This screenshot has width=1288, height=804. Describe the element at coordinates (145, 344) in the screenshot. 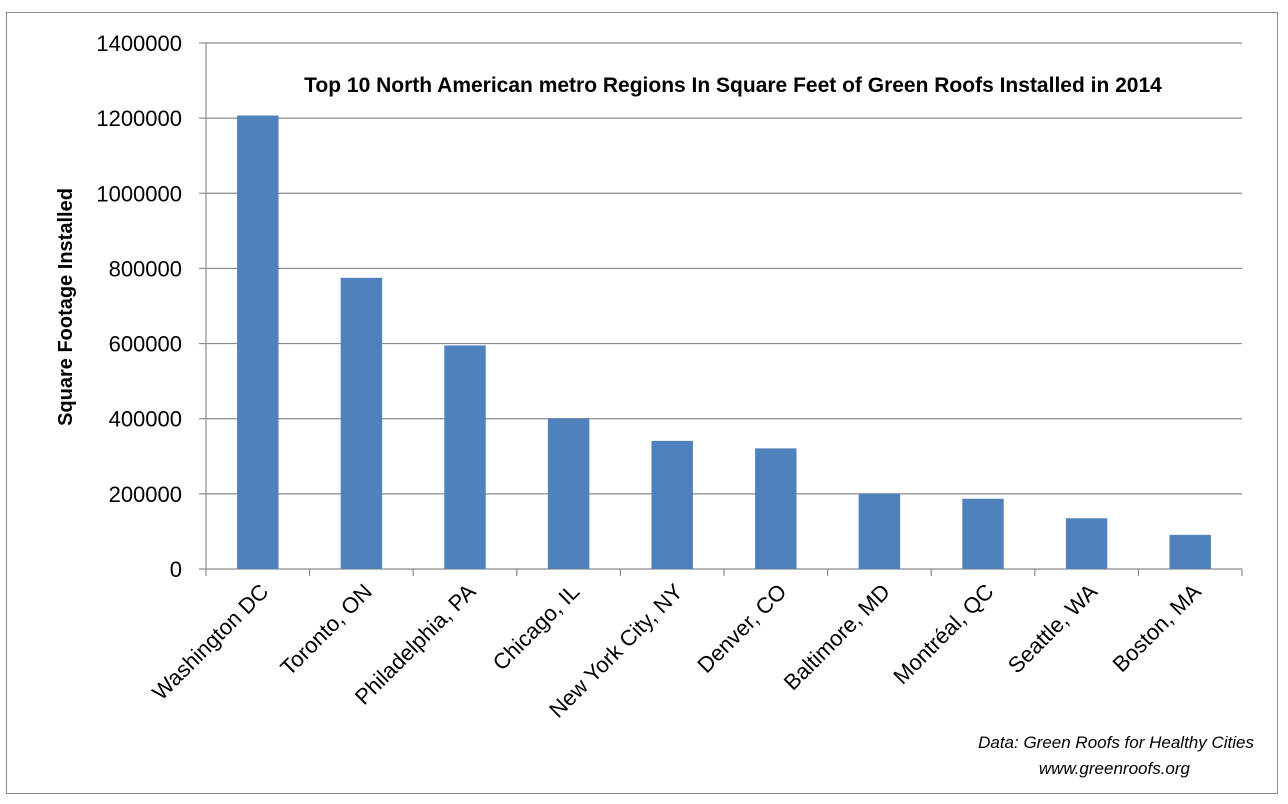

I see `y-tick-label: 600000` at that location.